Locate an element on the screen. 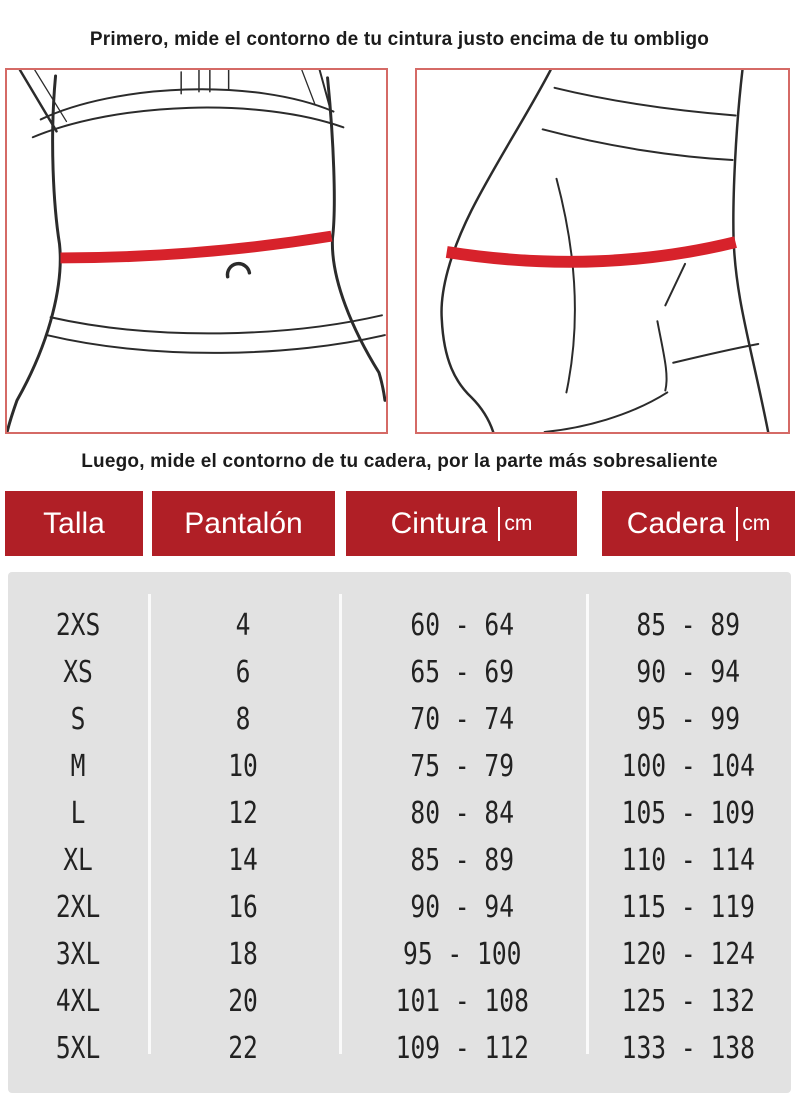  size-cell-cadera: 115 - 119 is located at coordinates (688, 907).